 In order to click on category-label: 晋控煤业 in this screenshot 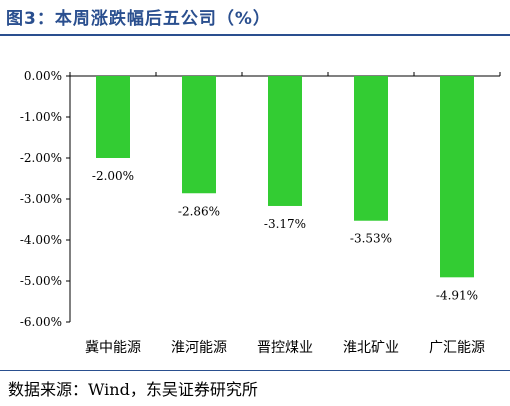, I will do `click(285, 348)`.